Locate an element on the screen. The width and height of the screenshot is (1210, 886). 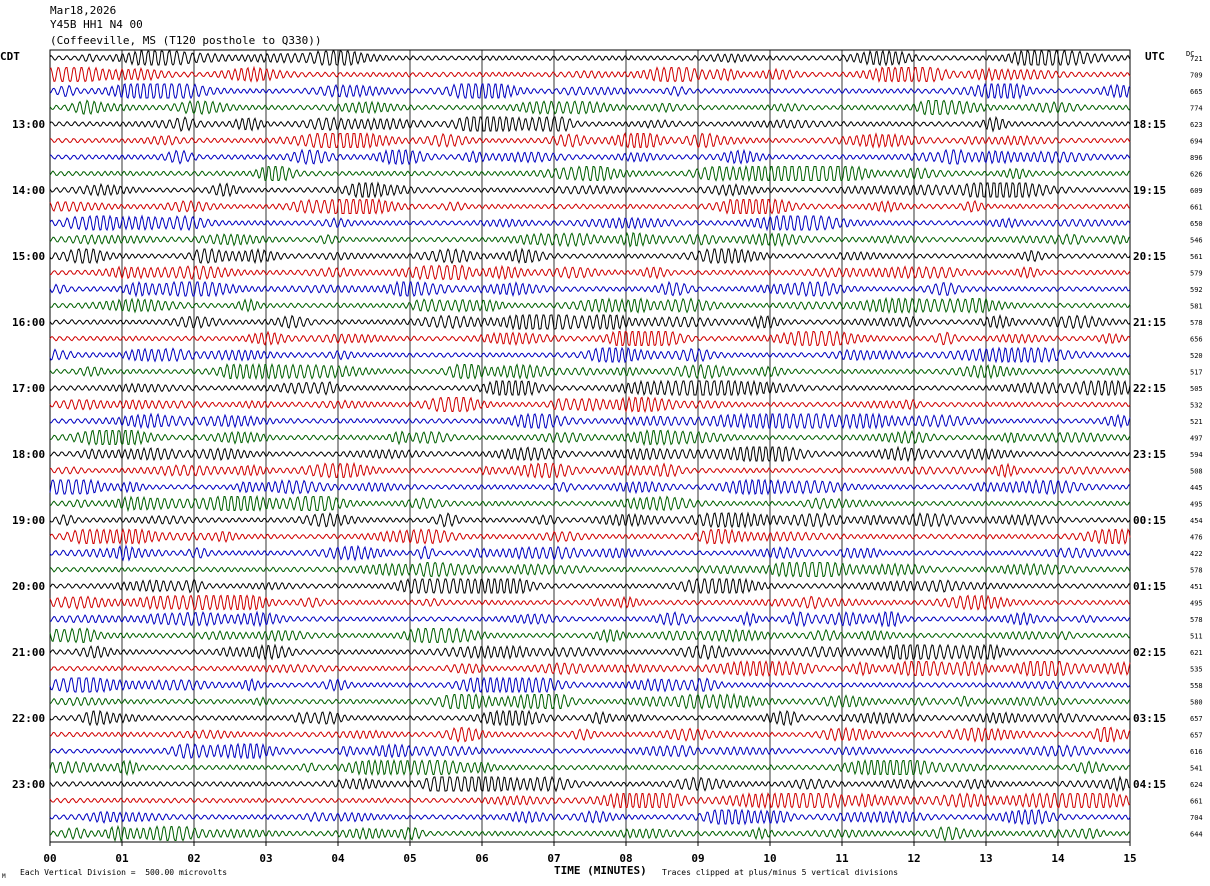
left-time-label: 21:00 is located at coordinates (28, 652).